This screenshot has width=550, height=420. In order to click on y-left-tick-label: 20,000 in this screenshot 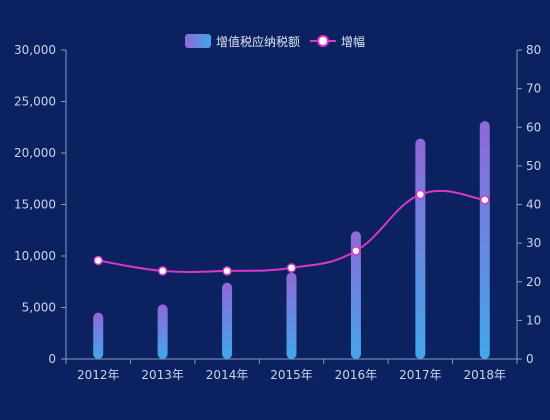, I will do `click(35, 153)`.